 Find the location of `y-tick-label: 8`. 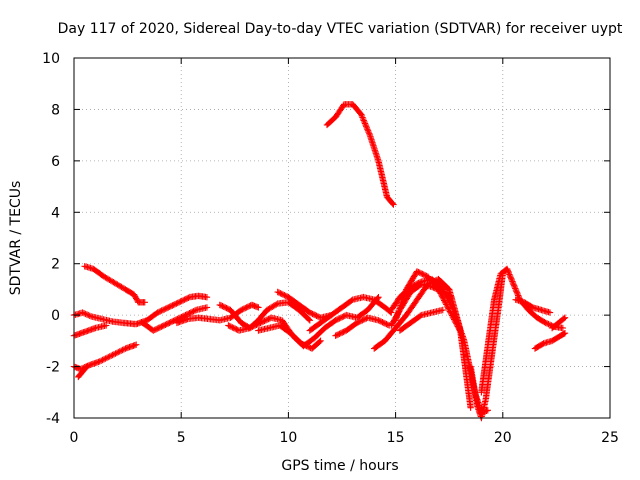

y-tick-label: 8 is located at coordinates (55, 110).